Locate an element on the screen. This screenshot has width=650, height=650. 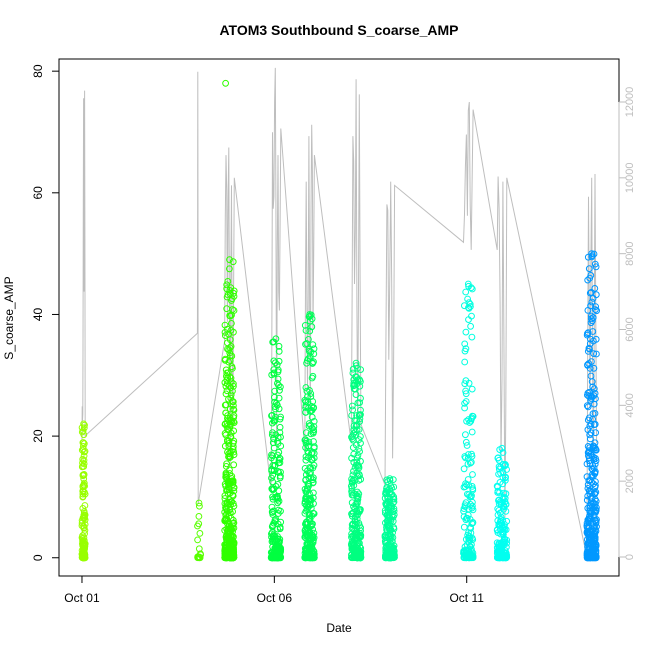
y2-tick-label: 2000 is located at coordinates (630, 481).